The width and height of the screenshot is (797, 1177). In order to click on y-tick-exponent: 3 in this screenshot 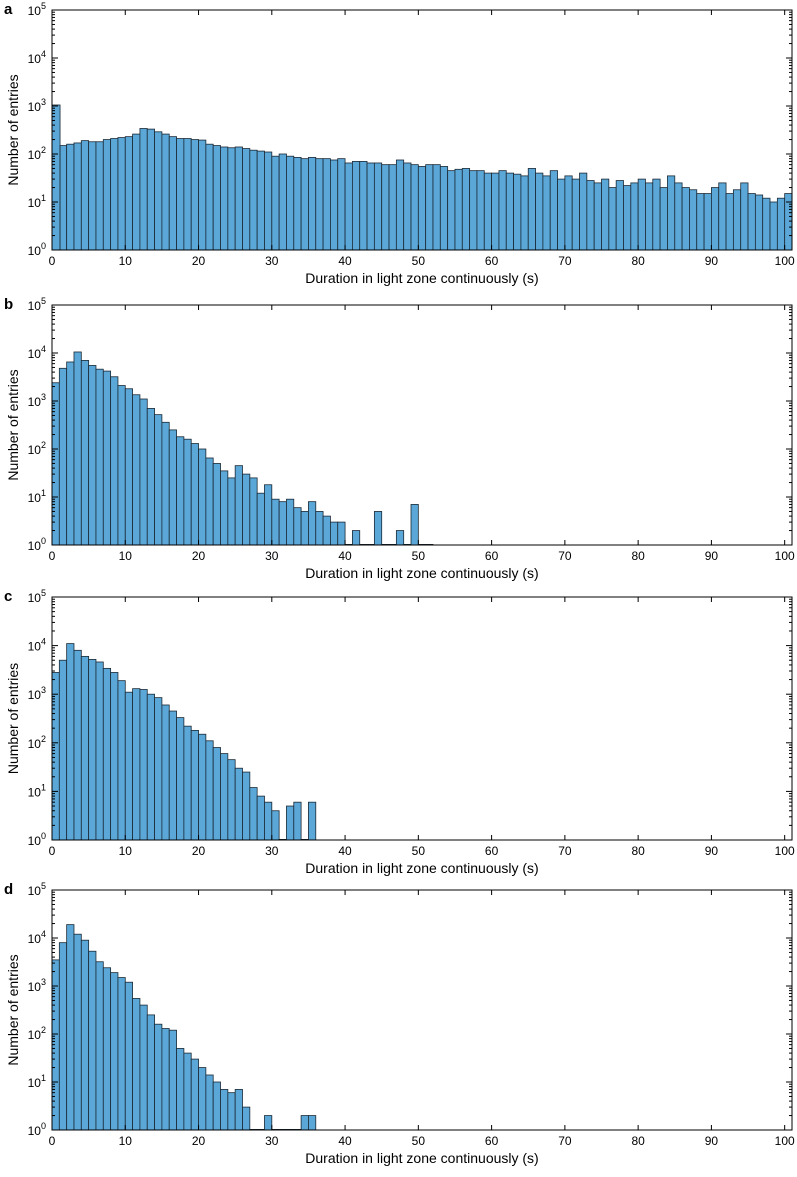, I will do `click(43, 690)`.